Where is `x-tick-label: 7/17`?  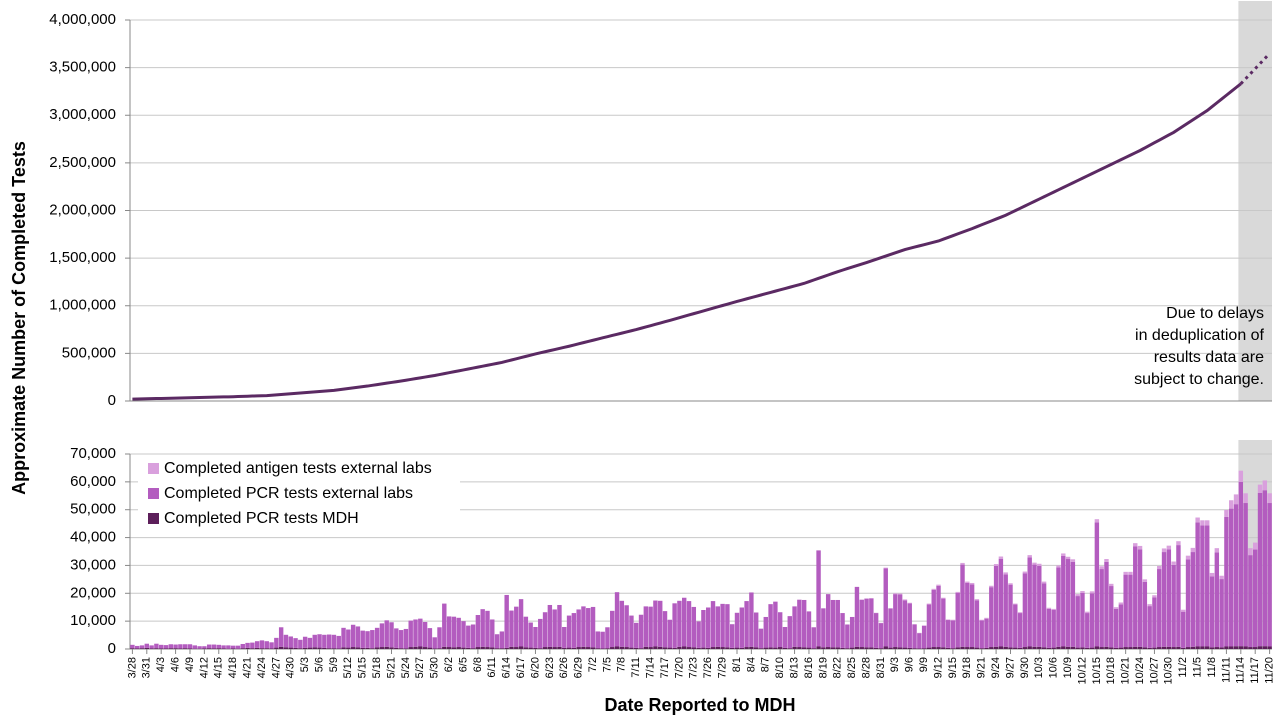 x-tick-label: 7/17 is located at coordinates (665, 667).